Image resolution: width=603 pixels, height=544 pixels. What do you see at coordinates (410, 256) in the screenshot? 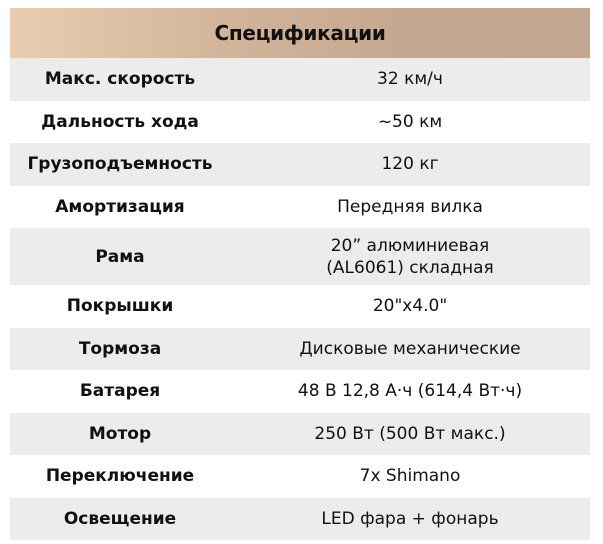
I see `spec-value: 20” алюминиевая (AL6061) складная` at bounding box center [410, 256].